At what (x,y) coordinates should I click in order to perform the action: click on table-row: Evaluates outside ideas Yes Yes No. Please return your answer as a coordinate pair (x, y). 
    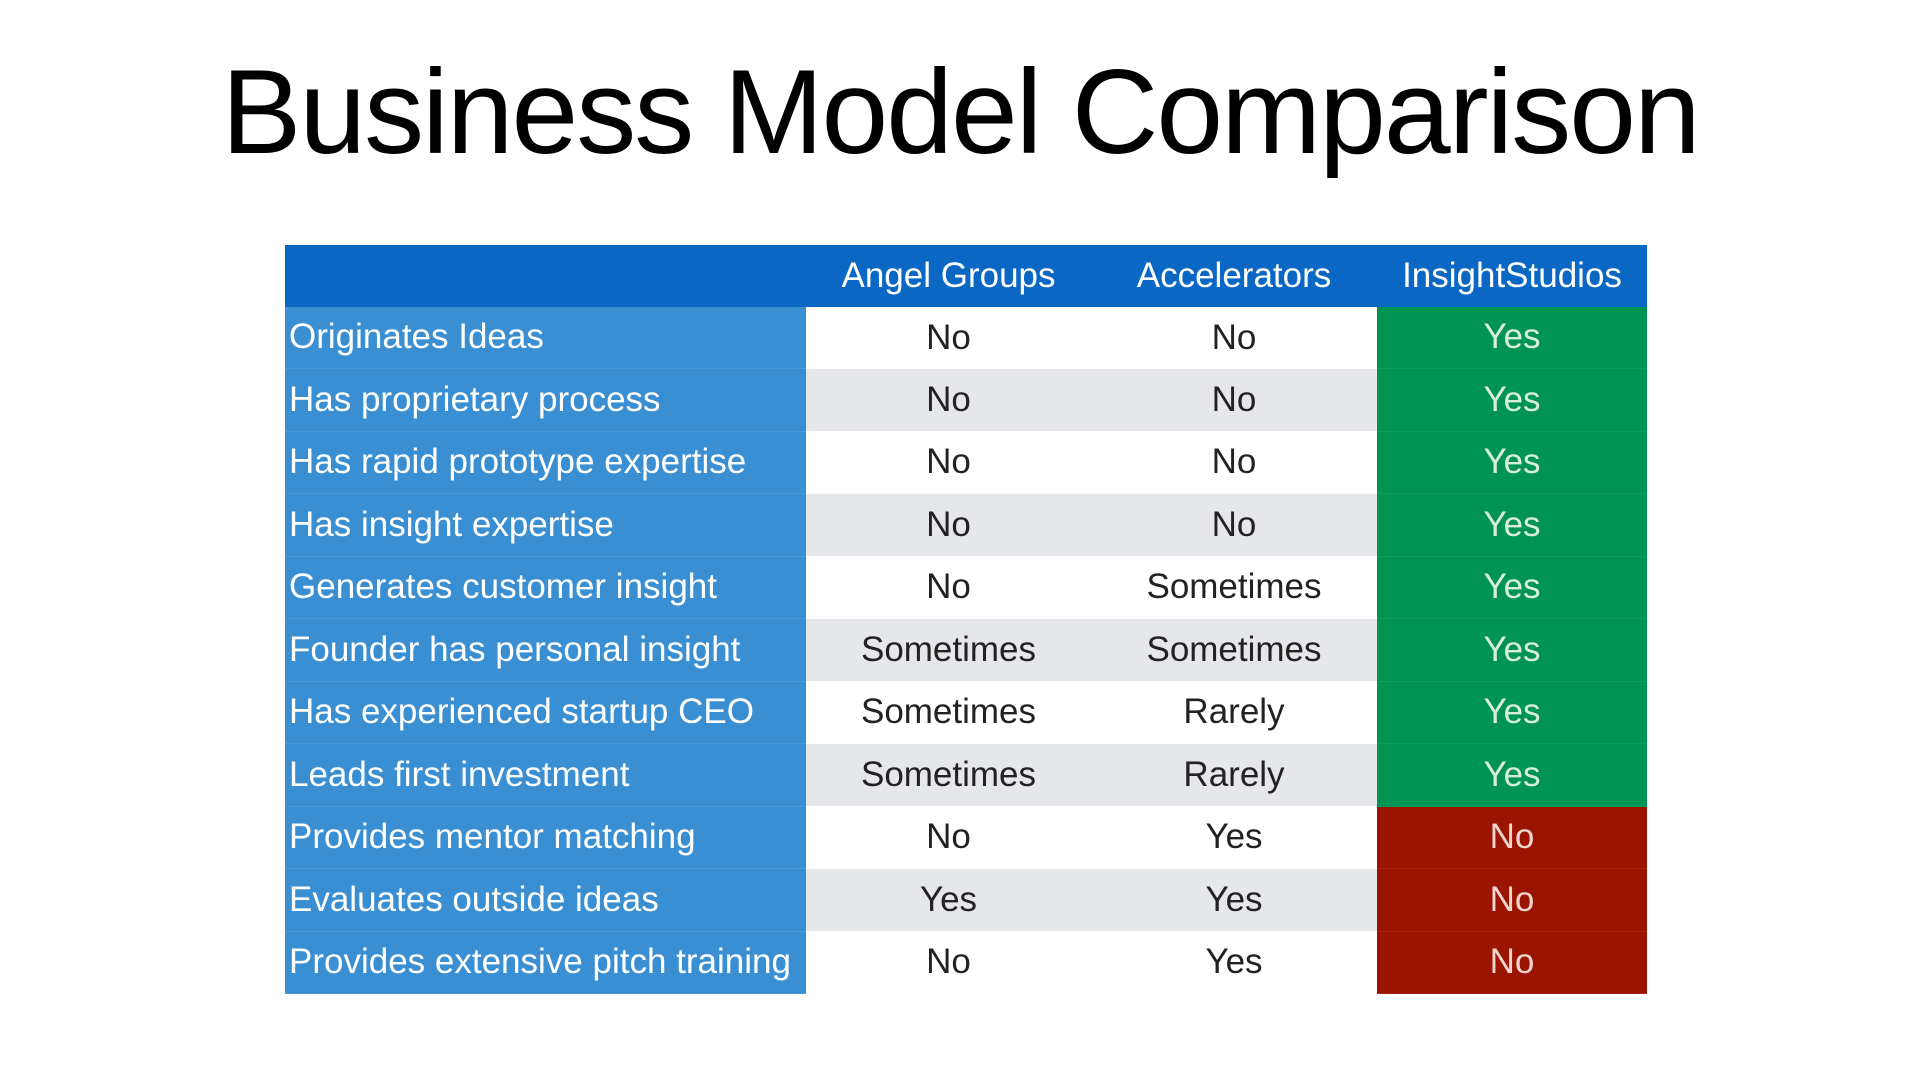
    Looking at the image, I should click on (966, 900).